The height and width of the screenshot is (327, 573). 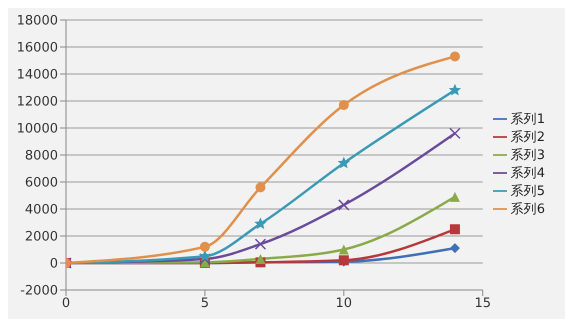 I want to click on y-tick-label: 14000, so click(x=37, y=75).